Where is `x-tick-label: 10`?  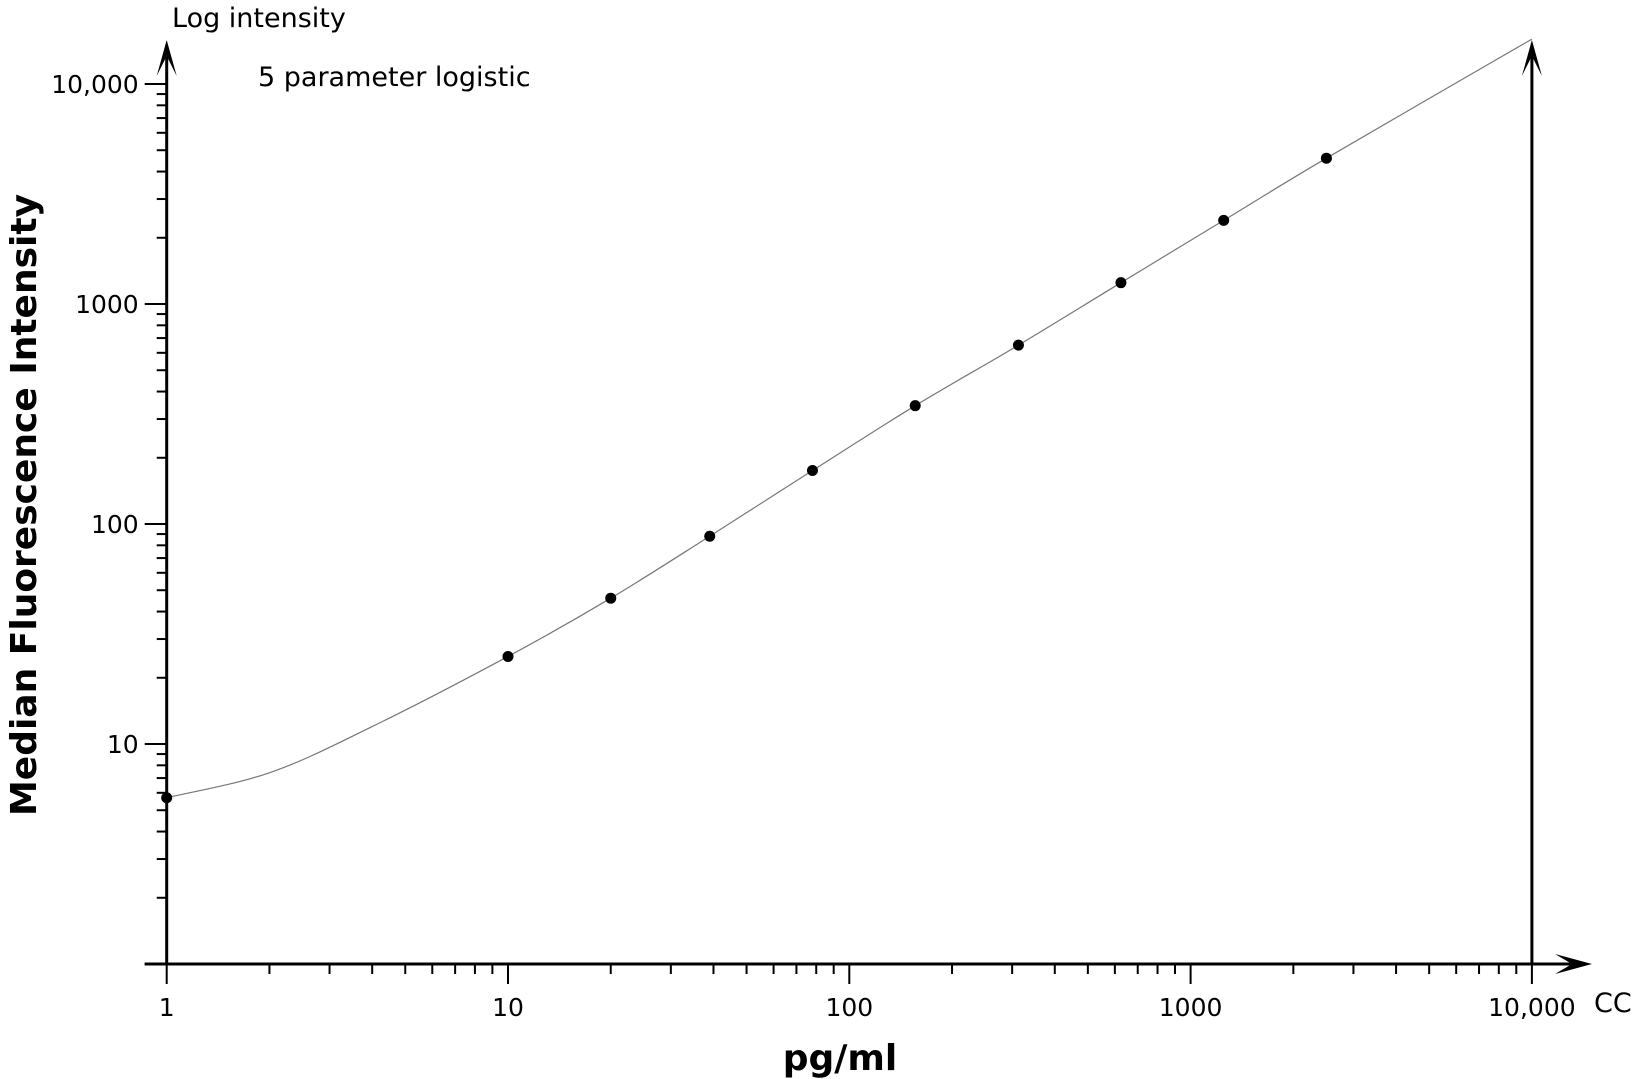
x-tick-label: 10 is located at coordinates (508, 1007).